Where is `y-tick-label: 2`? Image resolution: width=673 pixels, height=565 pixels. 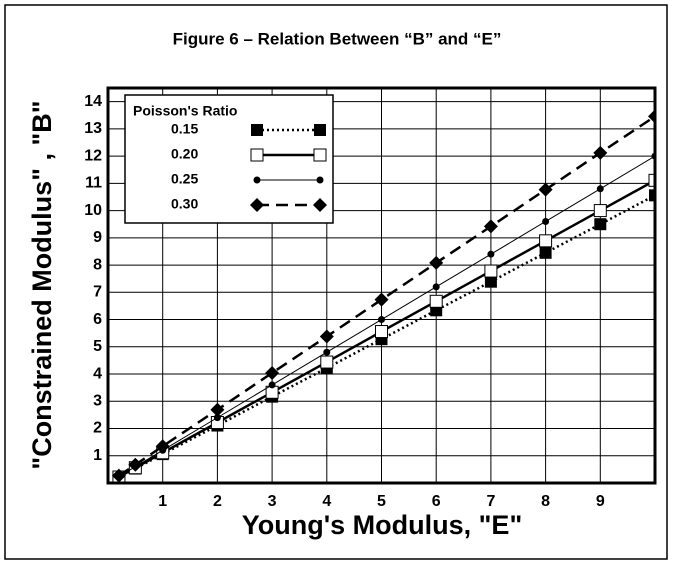 y-tick-label: 2 is located at coordinates (97, 428).